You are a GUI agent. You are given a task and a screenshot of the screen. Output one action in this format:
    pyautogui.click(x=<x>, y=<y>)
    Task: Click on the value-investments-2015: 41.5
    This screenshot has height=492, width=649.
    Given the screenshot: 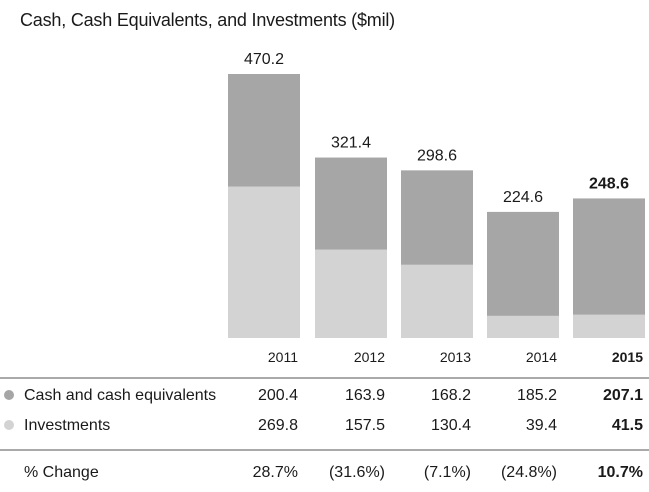 What is the action you would take?
    pyautogui.click(x=627, y=425)
    